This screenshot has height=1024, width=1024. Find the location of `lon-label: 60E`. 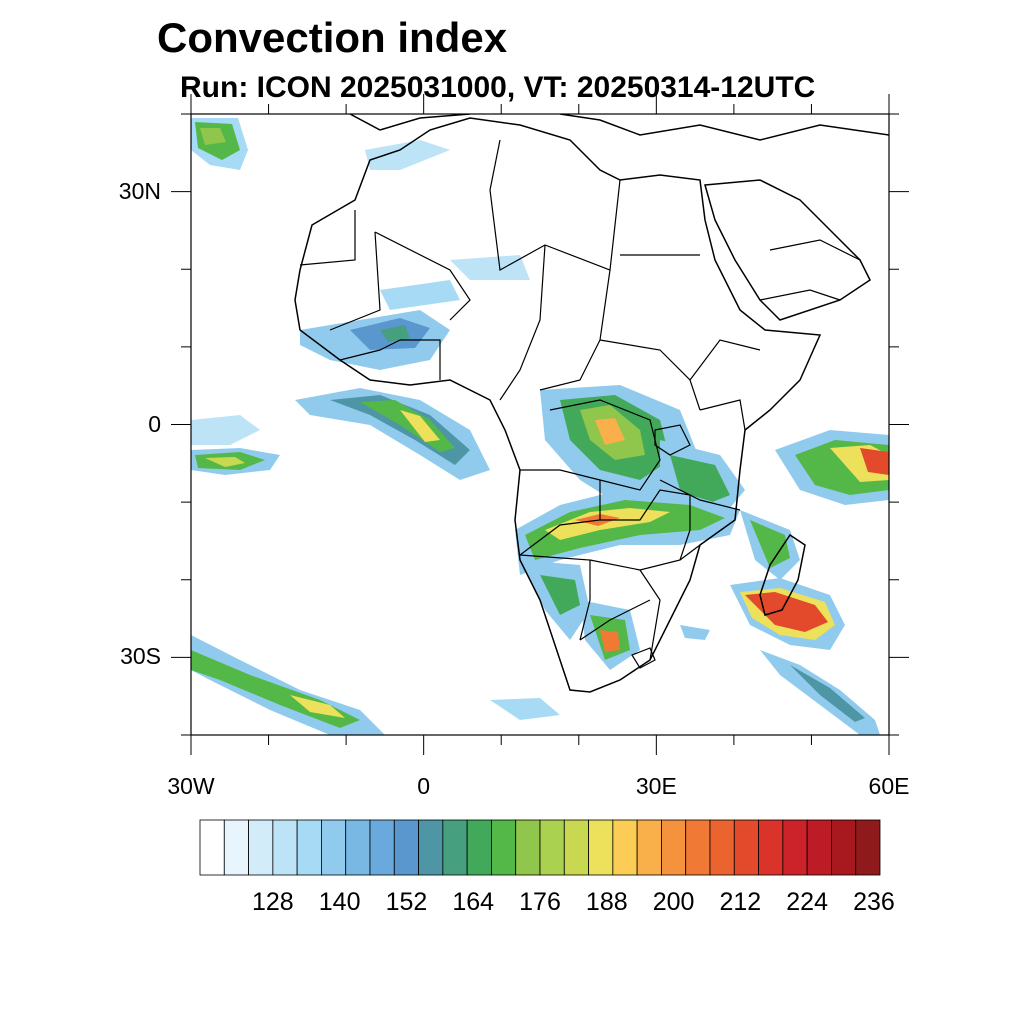

lon-label: 60E is located at coordinates (889, 786).